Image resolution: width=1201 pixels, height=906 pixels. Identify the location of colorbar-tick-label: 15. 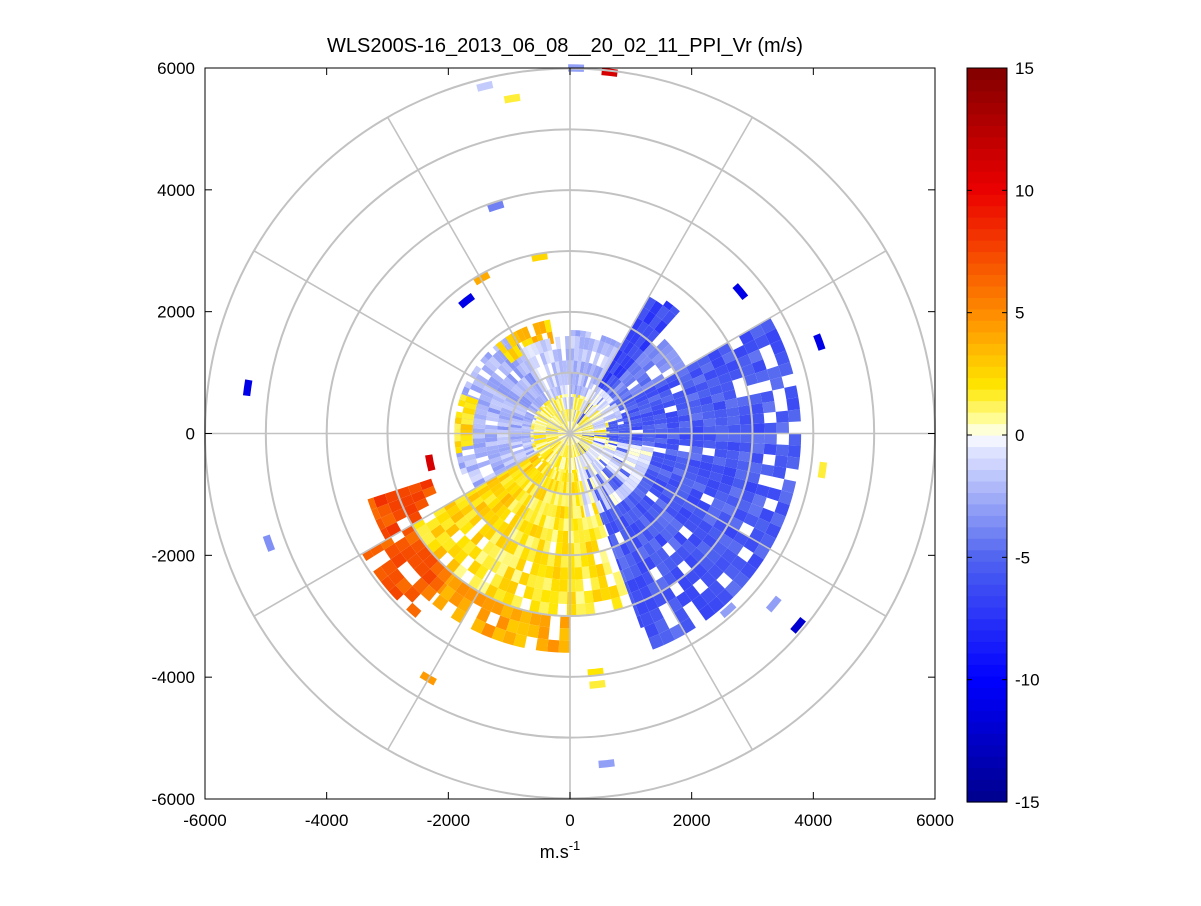
(1024, 68).